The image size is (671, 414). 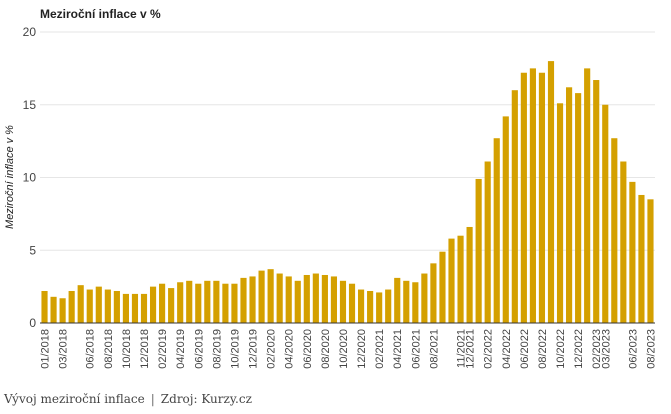 What do you see at coordinates (641, 258) in the screenshot?
I see `bar-07/2023` at bounding box center [641, 258].